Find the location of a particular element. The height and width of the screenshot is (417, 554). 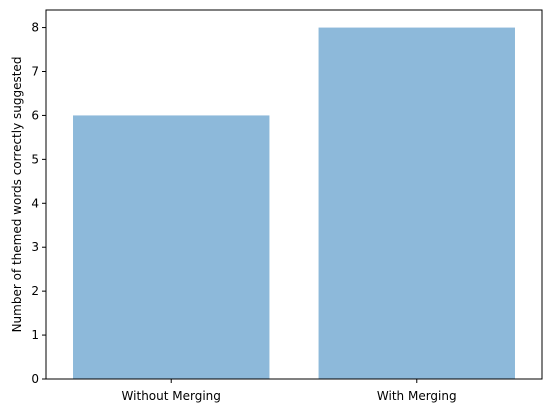

y-tick-label: 3 is located at coordinates (35, 247).